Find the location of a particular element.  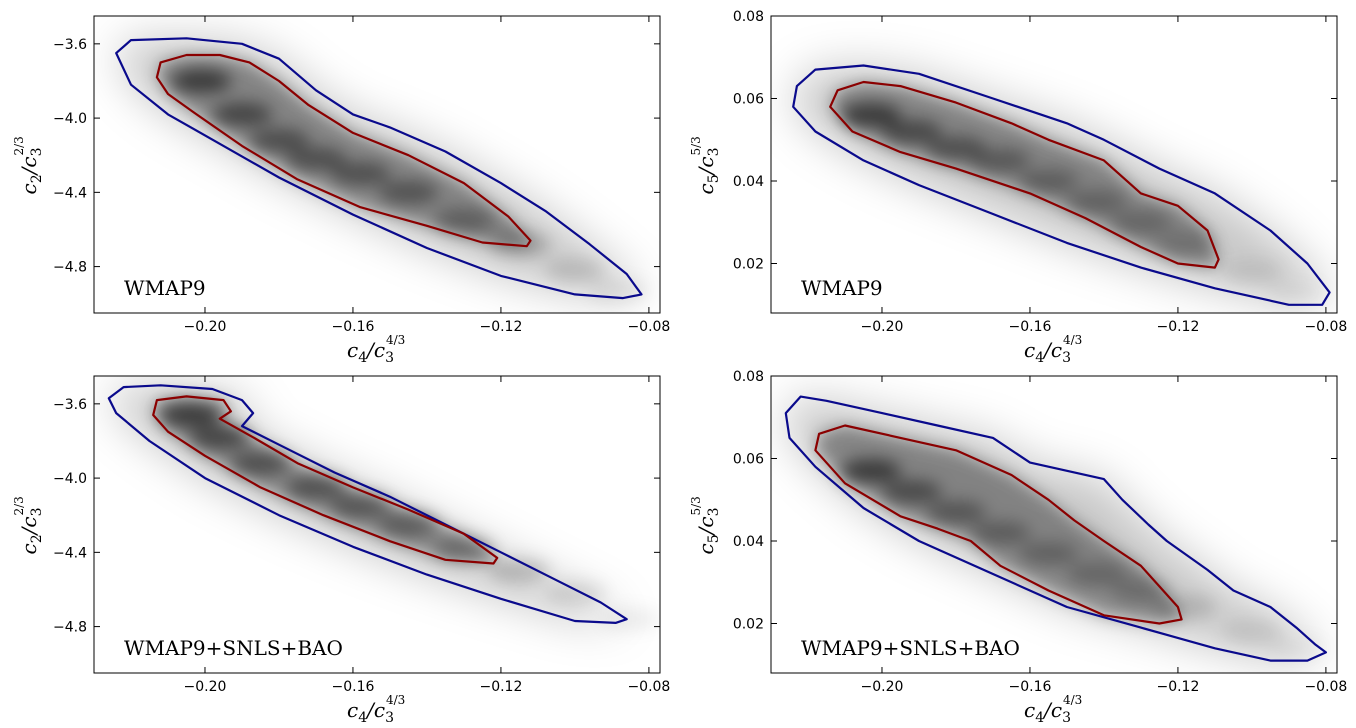

y-axis-label: c2/c32/3 is located at coordinates (28, 165).